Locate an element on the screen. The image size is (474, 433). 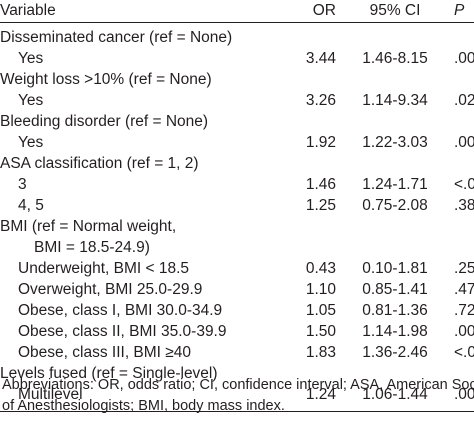
cell-or: 1.50 is located at coordinates (320, 331).